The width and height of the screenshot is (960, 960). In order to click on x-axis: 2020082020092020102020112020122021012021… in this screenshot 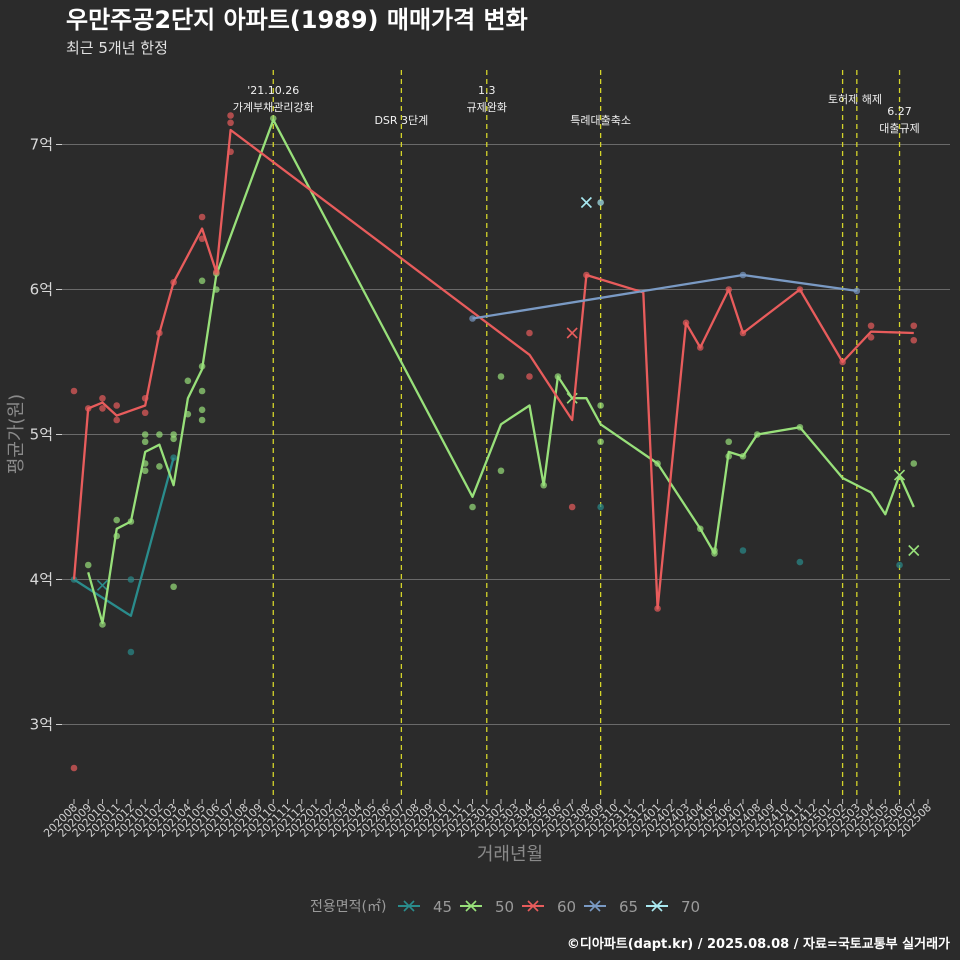, I will do `click(487, 819)`.